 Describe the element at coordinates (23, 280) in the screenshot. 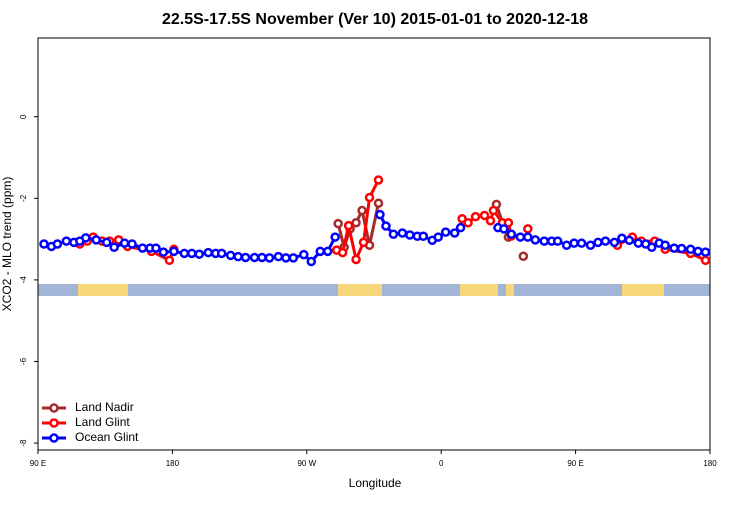

I see `y-tick-label: -4` at that location.